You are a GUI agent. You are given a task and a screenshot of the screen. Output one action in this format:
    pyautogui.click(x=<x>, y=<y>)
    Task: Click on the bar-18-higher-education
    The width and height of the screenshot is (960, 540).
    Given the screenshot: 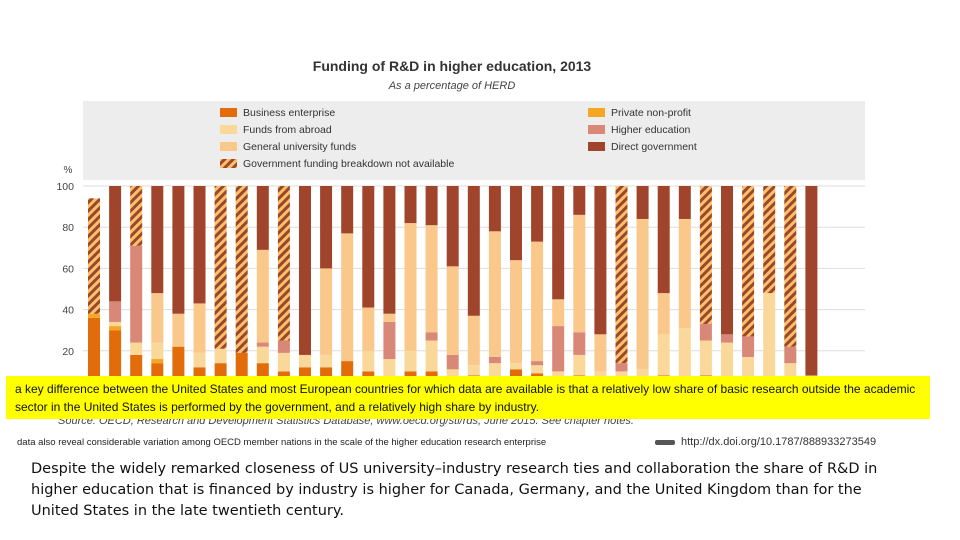 What is the action you would take?
    pyautogui.click(x=452, y=362)
    